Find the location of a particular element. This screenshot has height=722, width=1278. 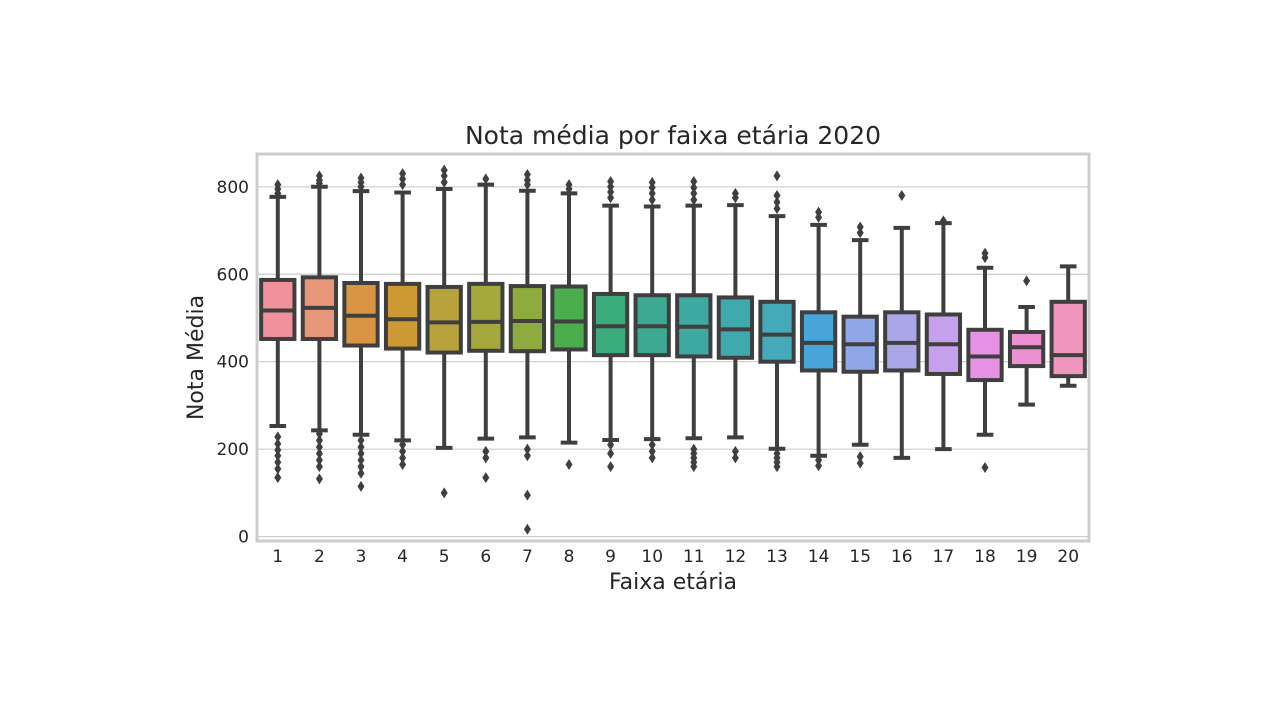

x-tick-label: 2 is located at coordinates (319, 557).